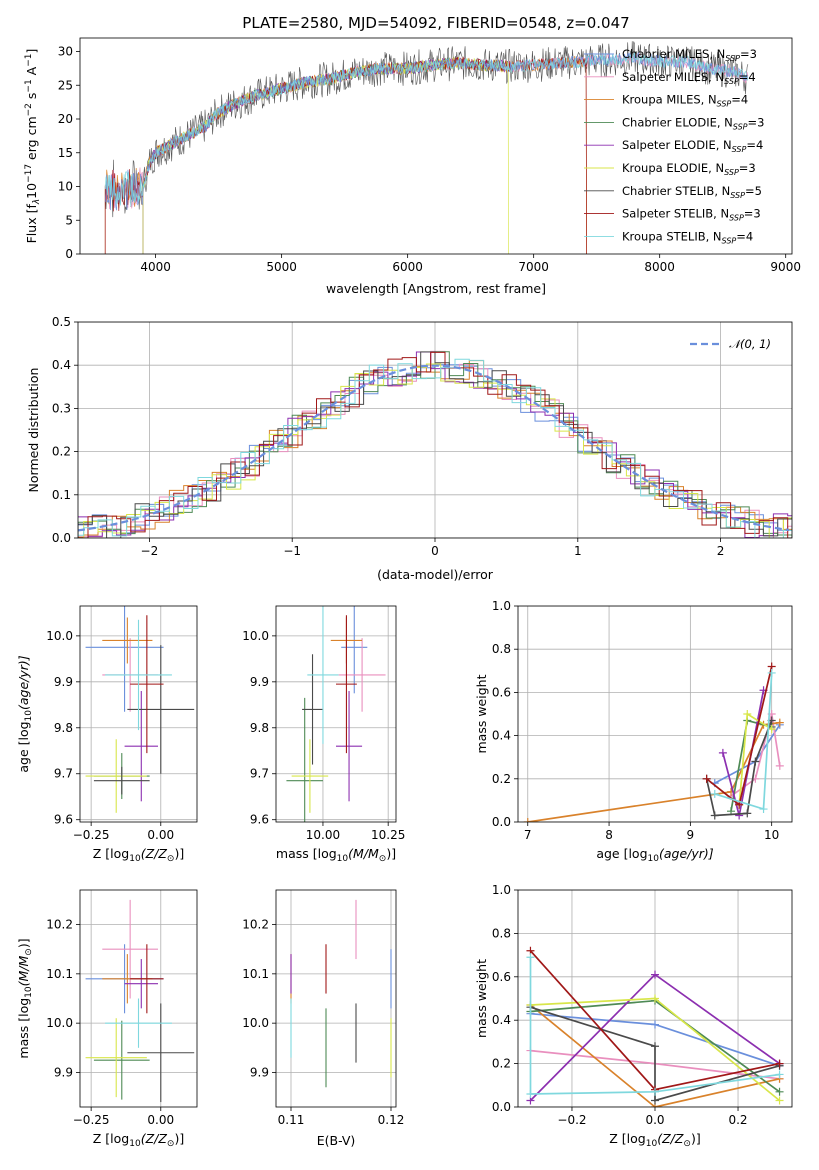  I want to click on legend-entry: Kroupa ELODIE, NSSP=3, so click(689, 169).